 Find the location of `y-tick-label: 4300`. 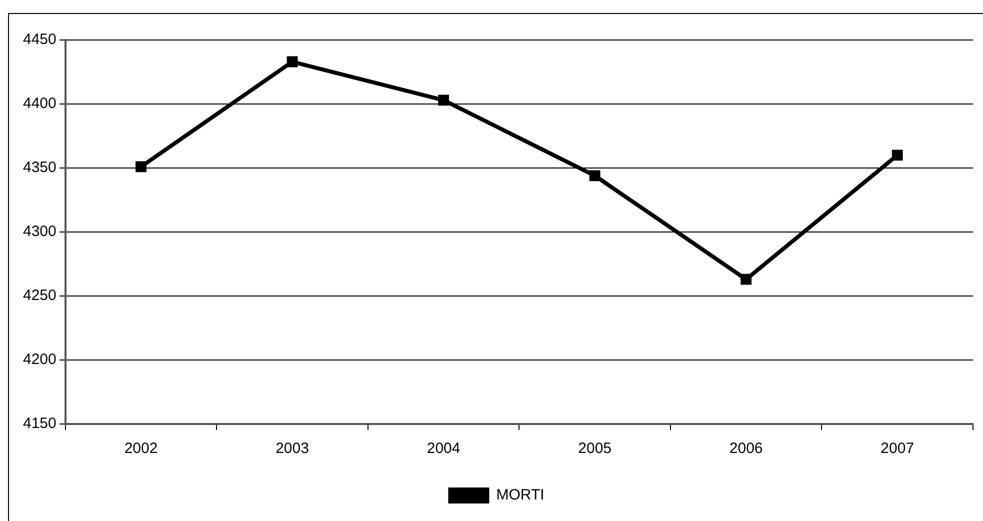

y-tick-label: 4300 is located at coordinates (39, 231).